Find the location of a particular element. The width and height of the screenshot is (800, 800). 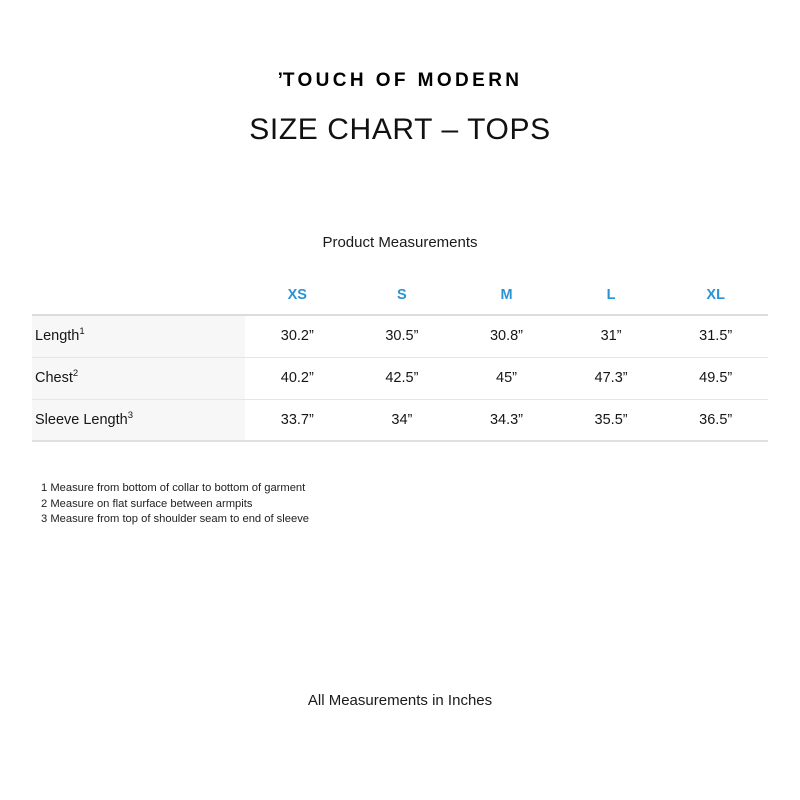

cell-chest-m: 45” is located at coordinates (506, 378).